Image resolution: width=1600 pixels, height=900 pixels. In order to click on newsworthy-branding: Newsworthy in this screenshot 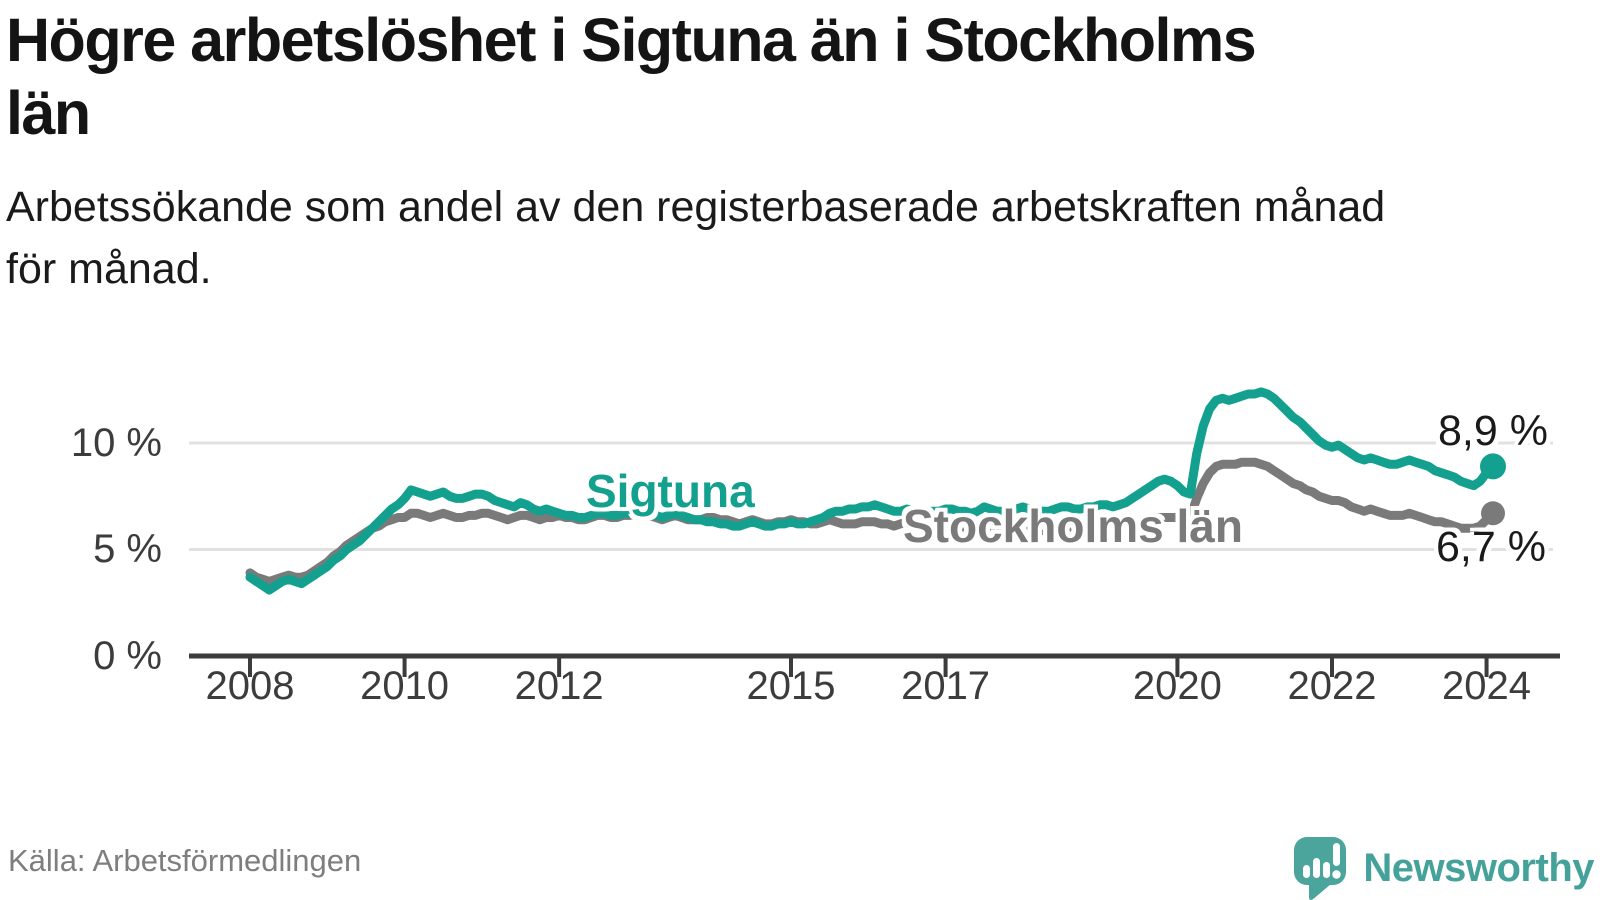, I will do `click(1444, 866)`.